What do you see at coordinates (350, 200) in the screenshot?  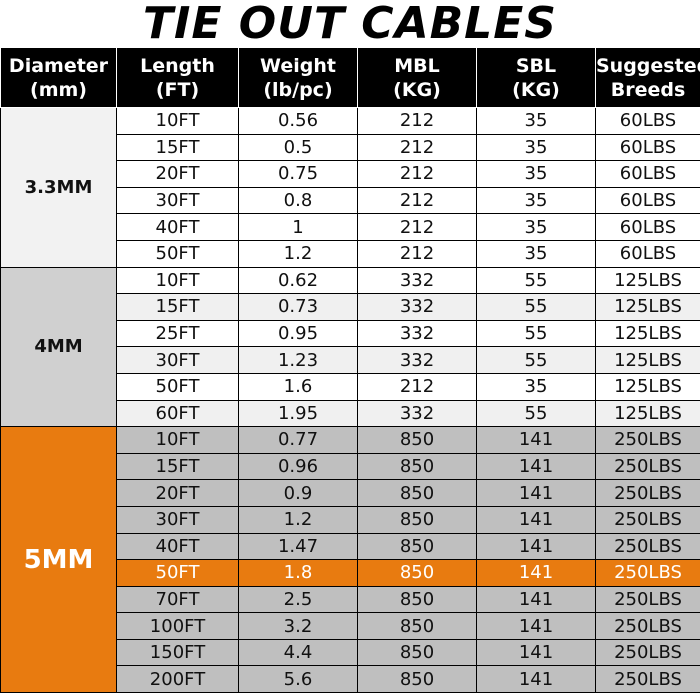 I see `table-row: 30FT 0.8 212 35 60LBS` at bounding box center [350, 200].